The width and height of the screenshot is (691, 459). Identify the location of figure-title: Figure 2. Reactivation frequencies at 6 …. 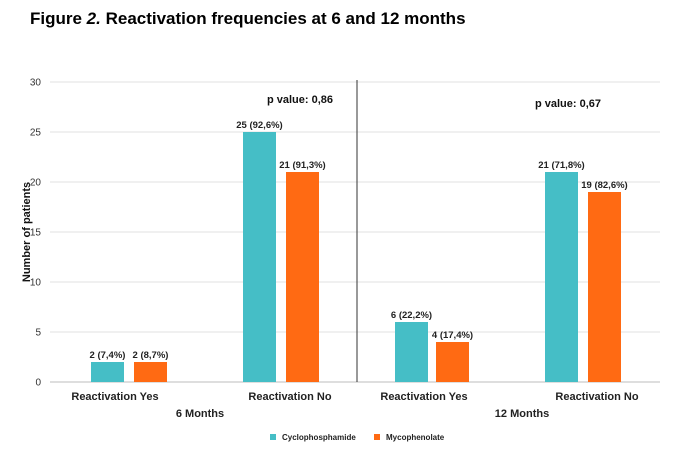
(248, 19).